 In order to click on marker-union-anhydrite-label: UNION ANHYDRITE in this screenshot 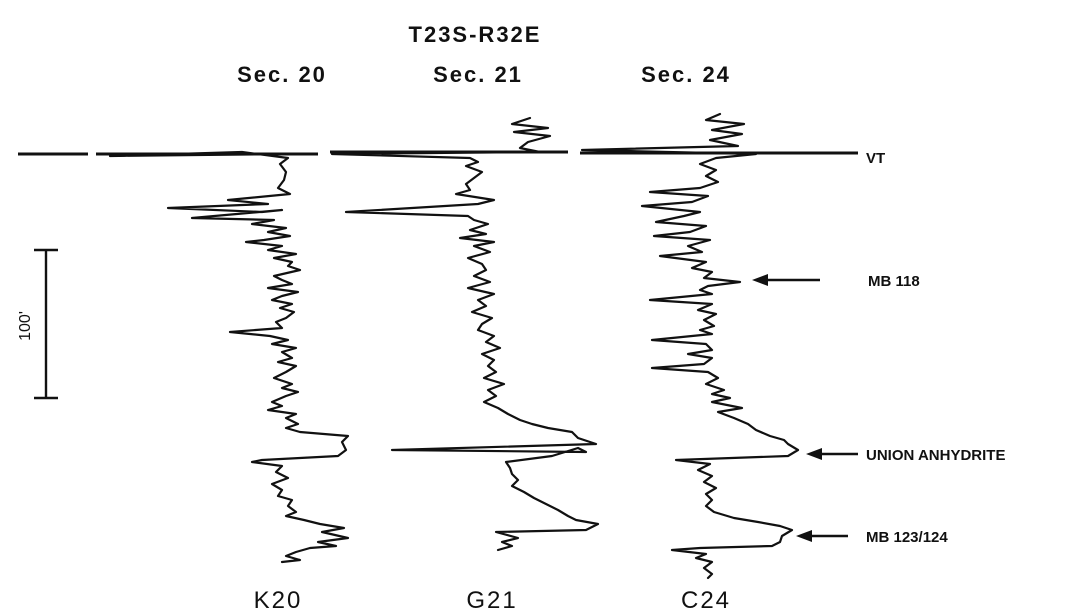, I will do `click(935, 455)`.